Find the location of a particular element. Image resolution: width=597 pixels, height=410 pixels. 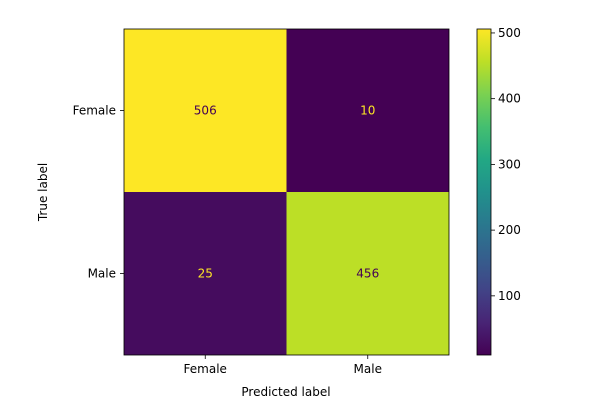

colorbar-tick-label: 500 is located at coordinates (509, 33).